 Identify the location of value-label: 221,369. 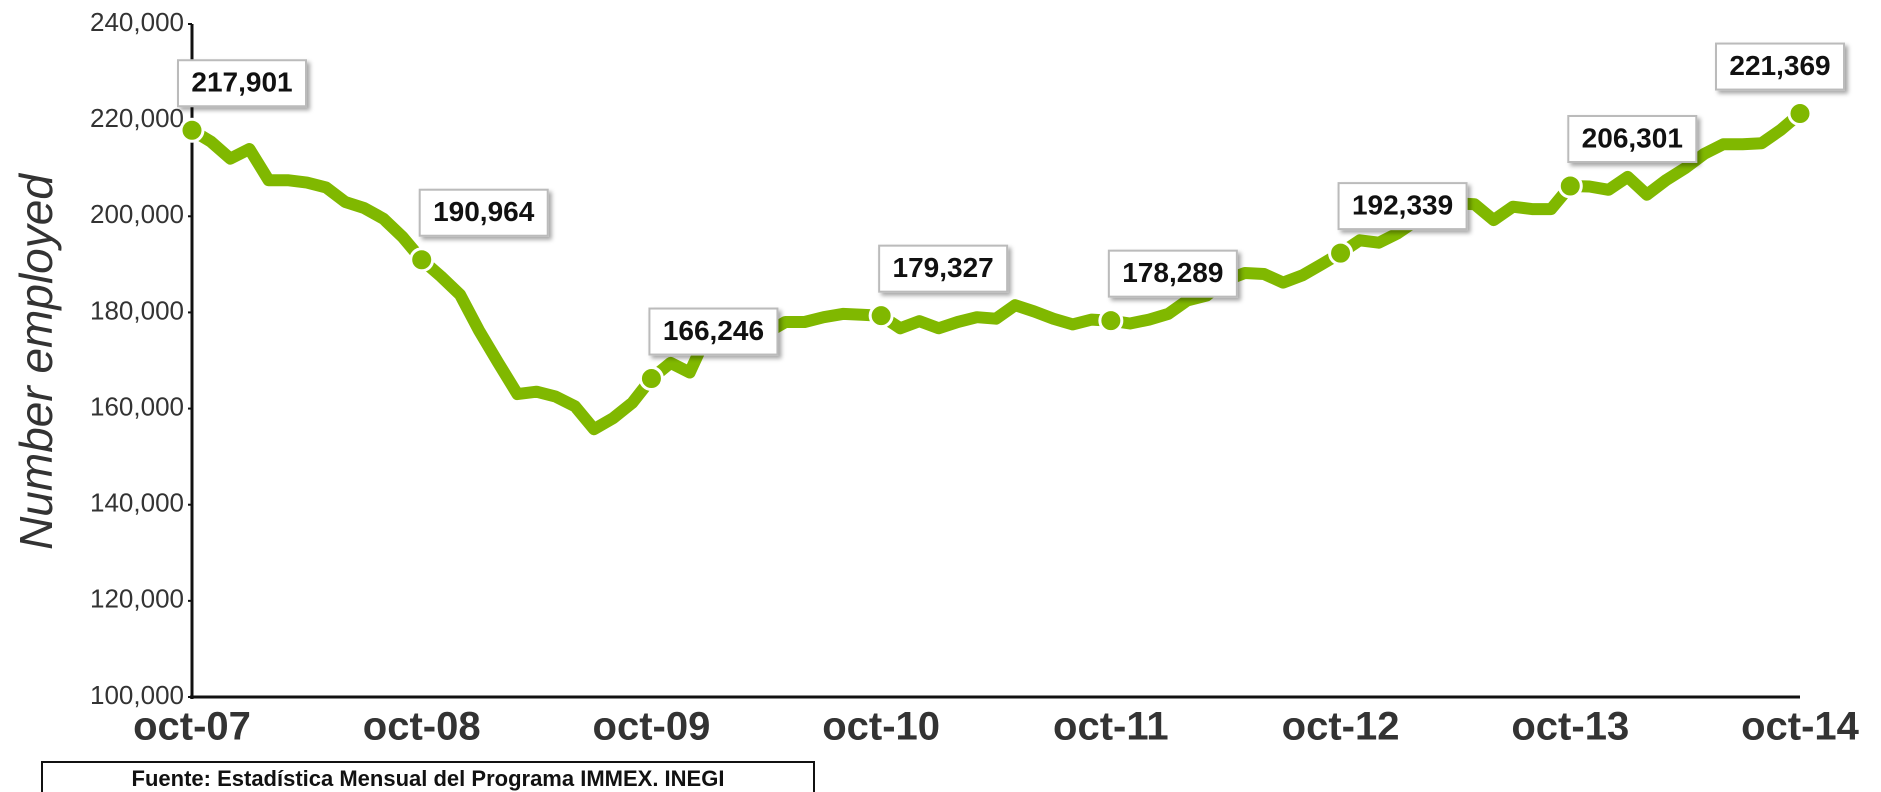
(1779, 65).